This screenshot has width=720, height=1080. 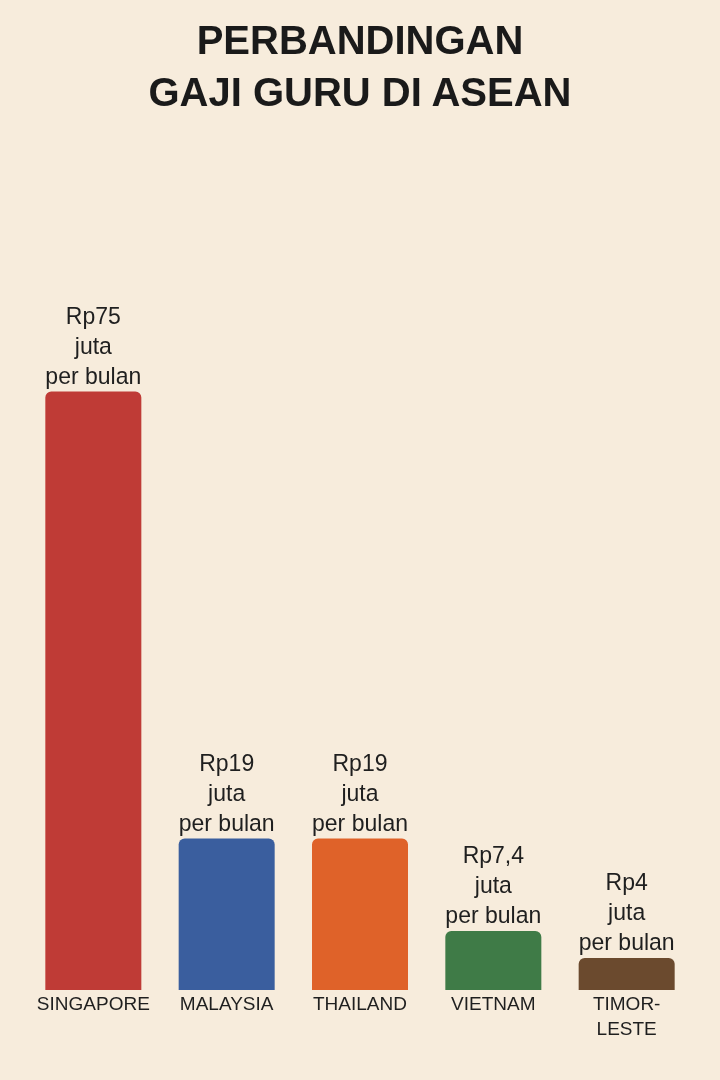 I want to click on x-tick-label: THAILAND, so click(x=360, y=1003).